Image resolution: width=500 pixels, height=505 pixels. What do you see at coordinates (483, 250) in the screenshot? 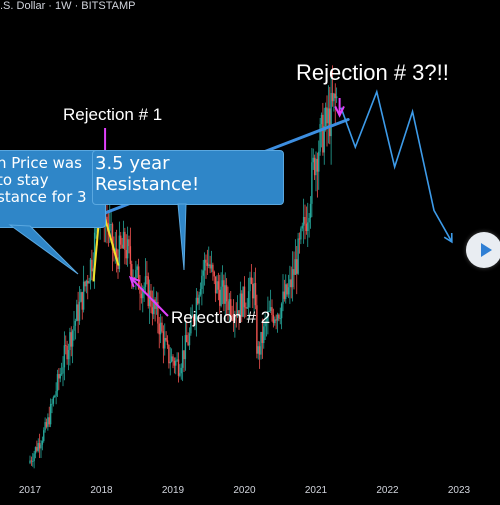
I see `play-button` at bounding box center [483, 250].